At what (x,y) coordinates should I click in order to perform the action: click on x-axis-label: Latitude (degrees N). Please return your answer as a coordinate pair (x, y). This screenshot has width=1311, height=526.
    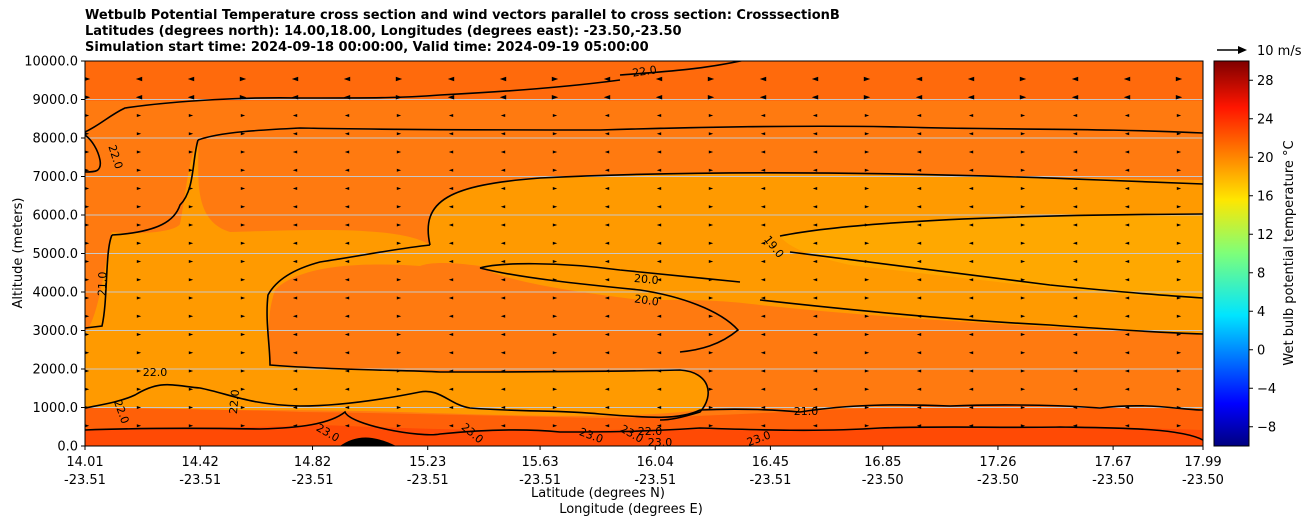
    Looking at the image, I should click on (598, 493).